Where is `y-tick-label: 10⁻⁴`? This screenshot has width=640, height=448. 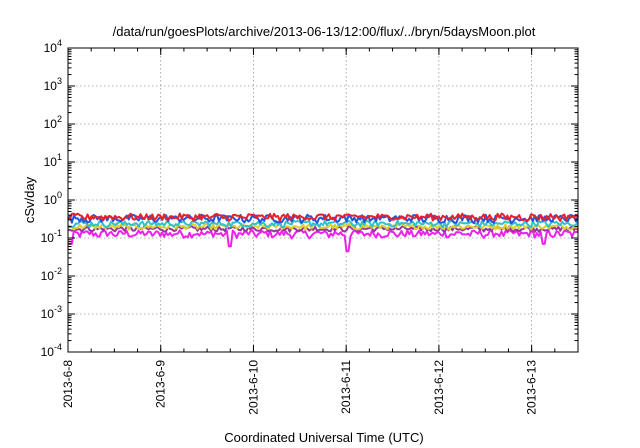 y-tick-label: 10⁻⁴ is located at coordinates (51, 350).